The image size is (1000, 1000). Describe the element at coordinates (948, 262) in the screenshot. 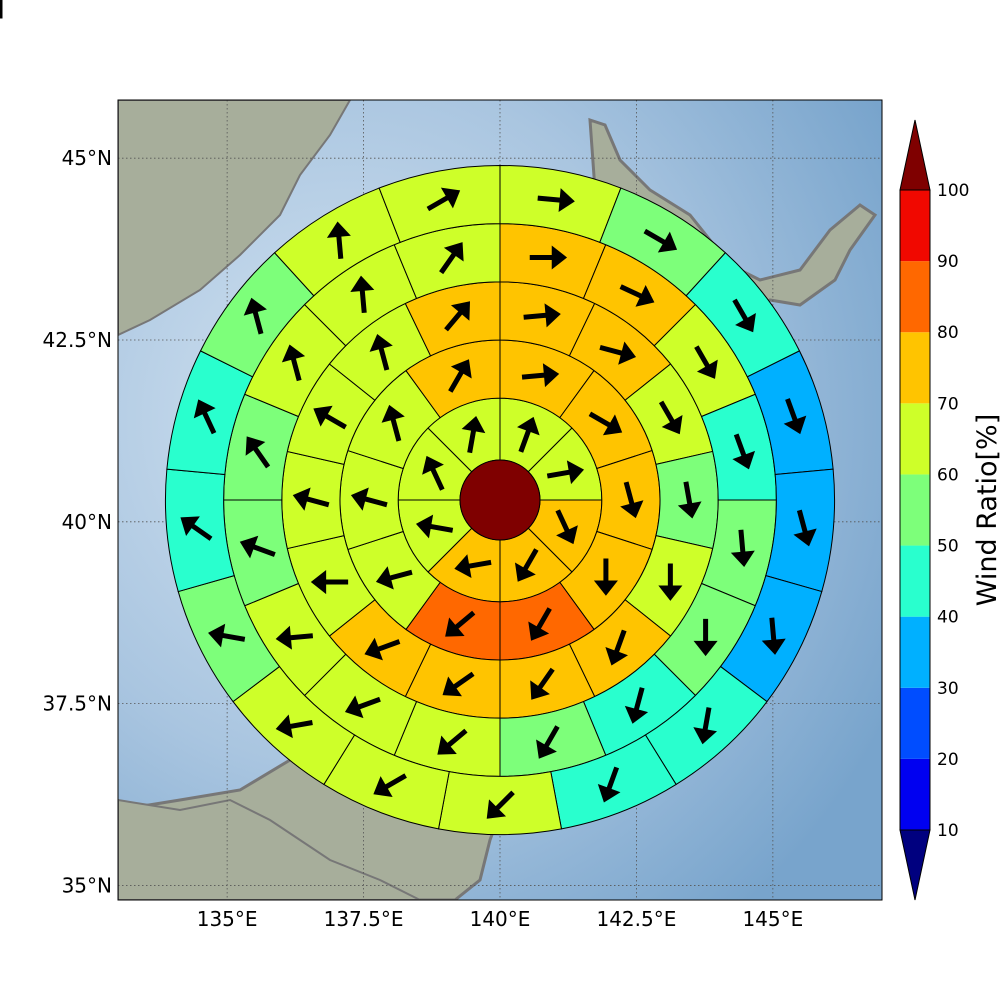

I see `colorbar-tick-label: 90` at that location.